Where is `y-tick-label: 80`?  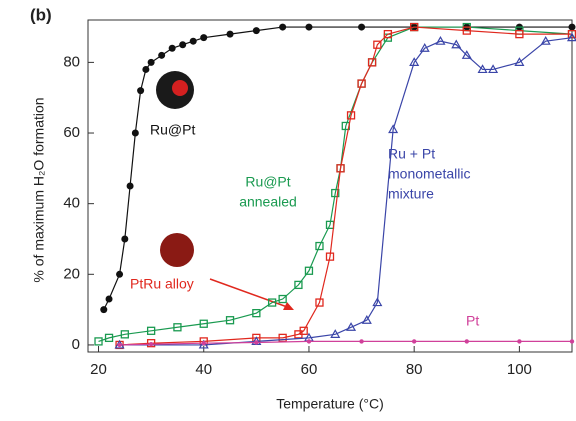
y-tick-label: 80 is located at coordinates (71, 61).